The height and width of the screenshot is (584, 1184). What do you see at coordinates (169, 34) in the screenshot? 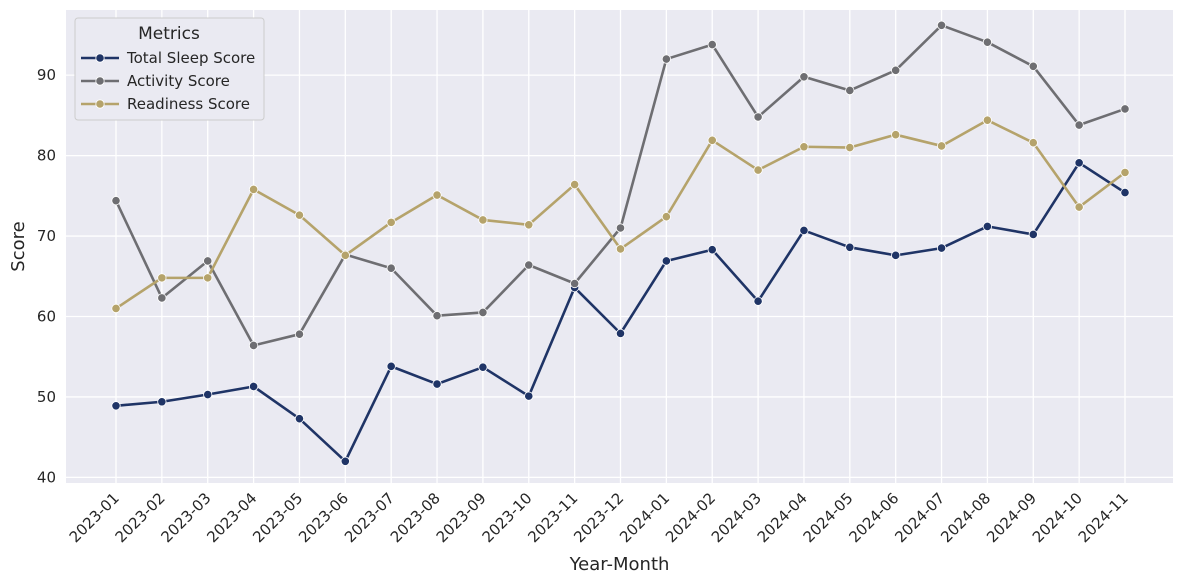
I see `legend-title: Metrics` at bounding box center [169, 34].